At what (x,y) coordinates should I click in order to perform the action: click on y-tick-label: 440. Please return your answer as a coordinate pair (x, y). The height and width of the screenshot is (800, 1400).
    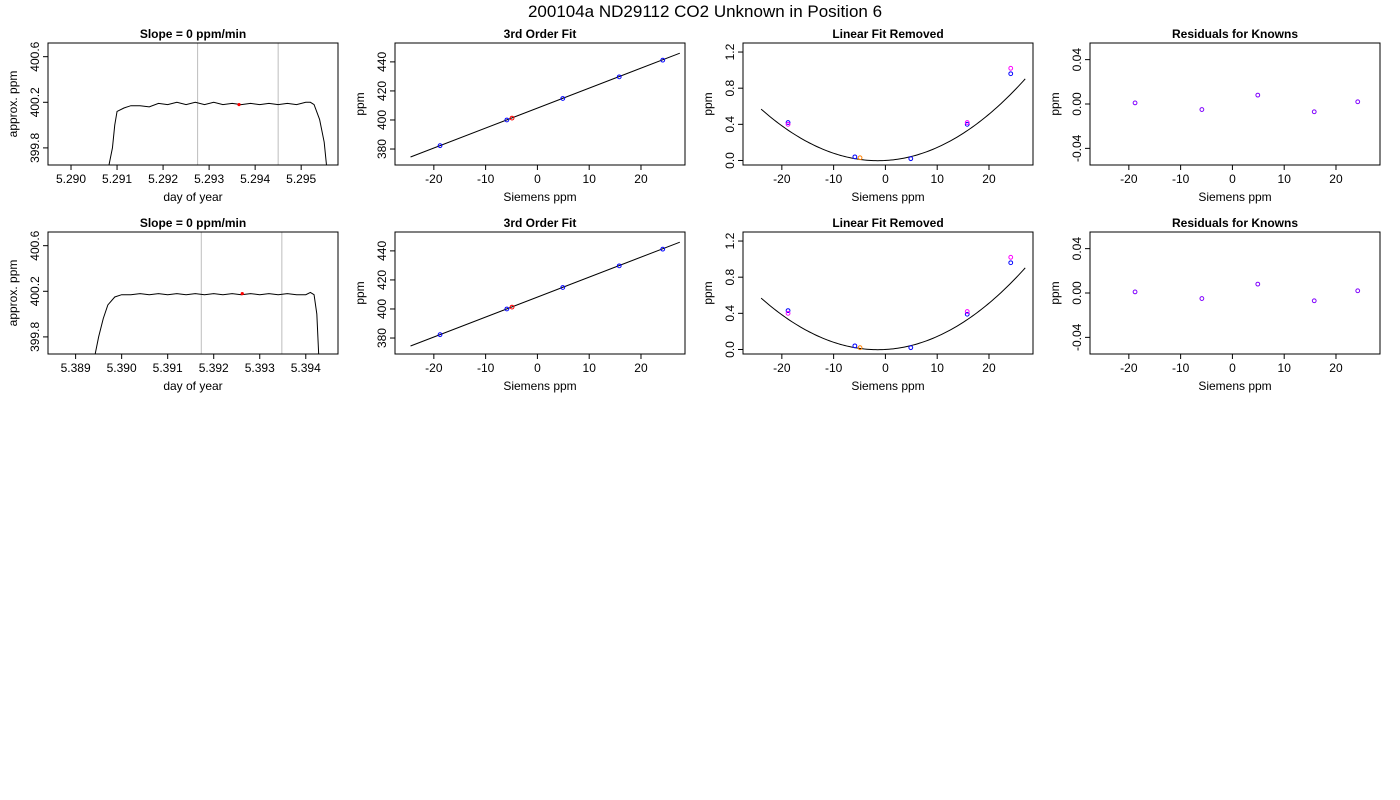
    Looking at the image, I should click on (382, 251).